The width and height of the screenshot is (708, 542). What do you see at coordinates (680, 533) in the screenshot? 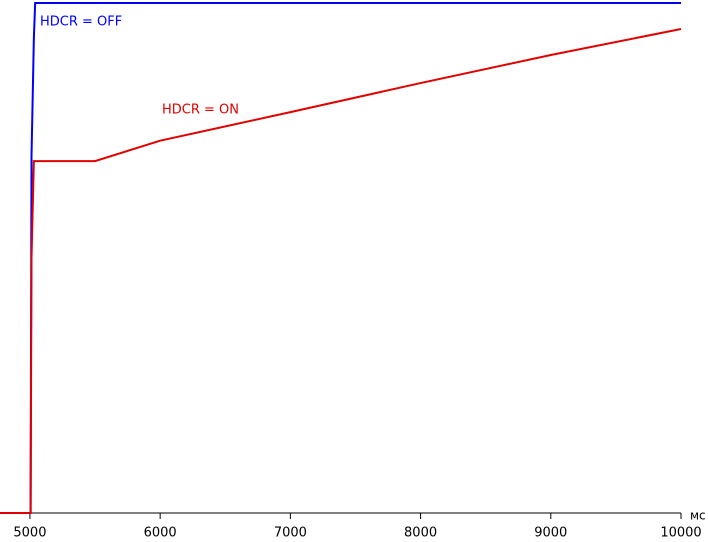
I see `x-tick-label: 10000` at bounding box center [680, 533].